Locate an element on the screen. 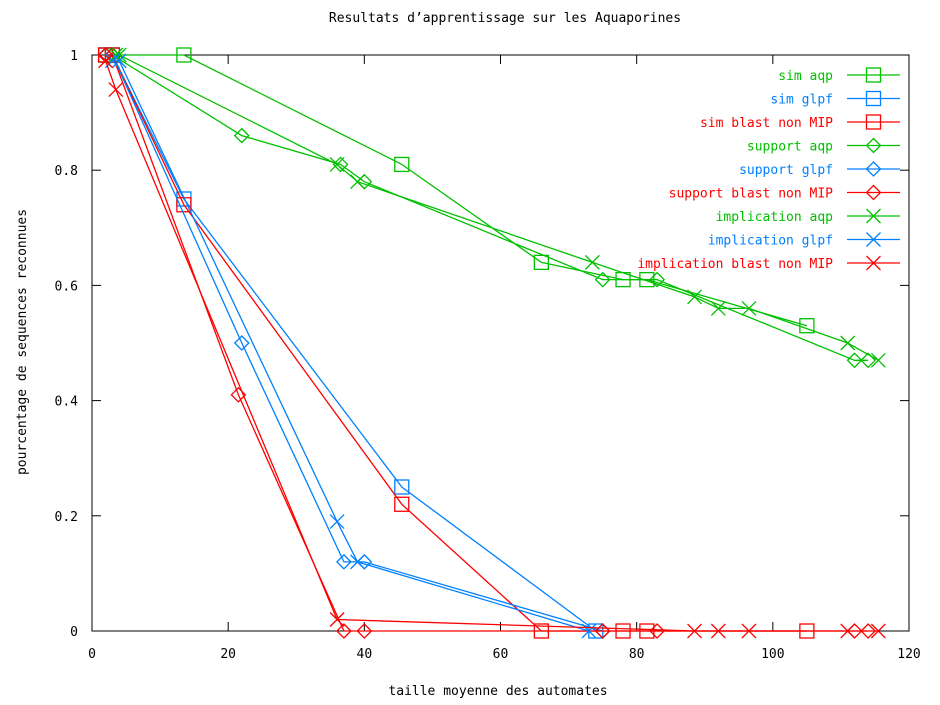  legend-item: implication blast non MIP is located at coordinates (768, 263).